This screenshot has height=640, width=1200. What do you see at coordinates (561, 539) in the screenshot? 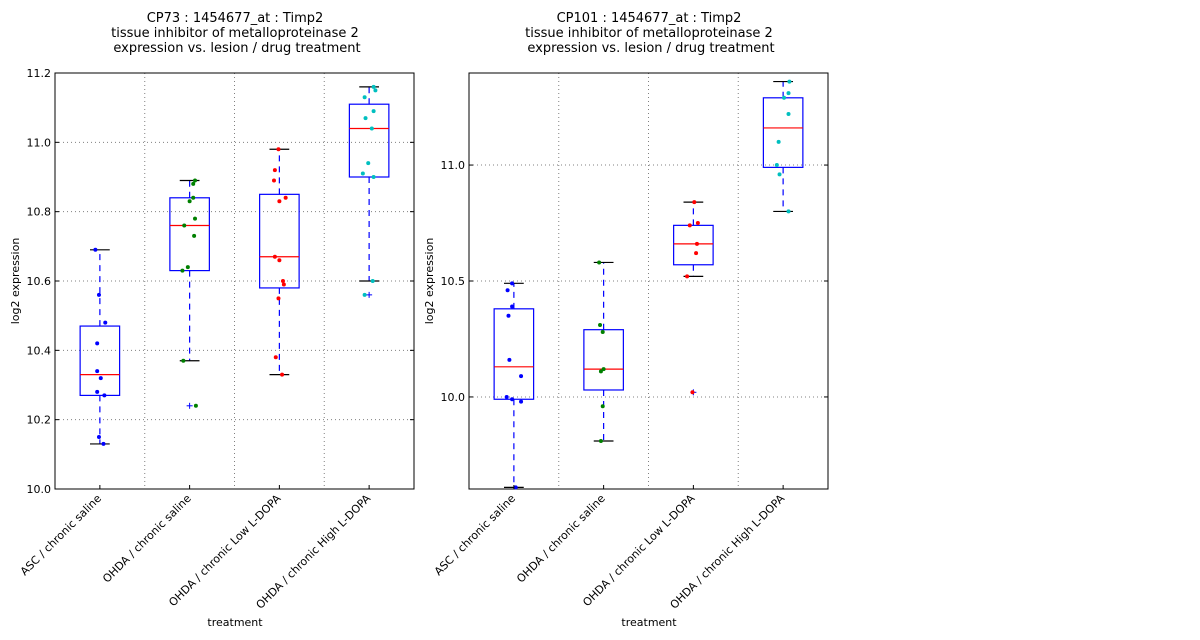
I see `x-tick-label: OHDA / chronic saline` at bounding box center [561, 539].